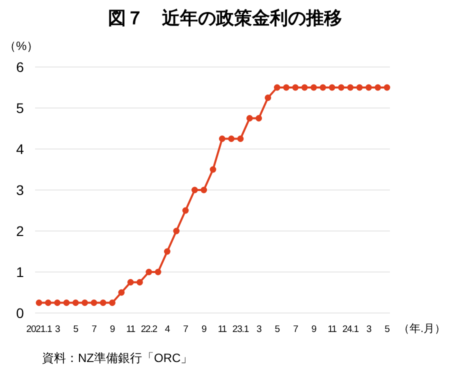  Describe the element at coordinates (117, 358) in the screenshot. I see `text: 資料：NZ準備銀行「ORC」` at that location.